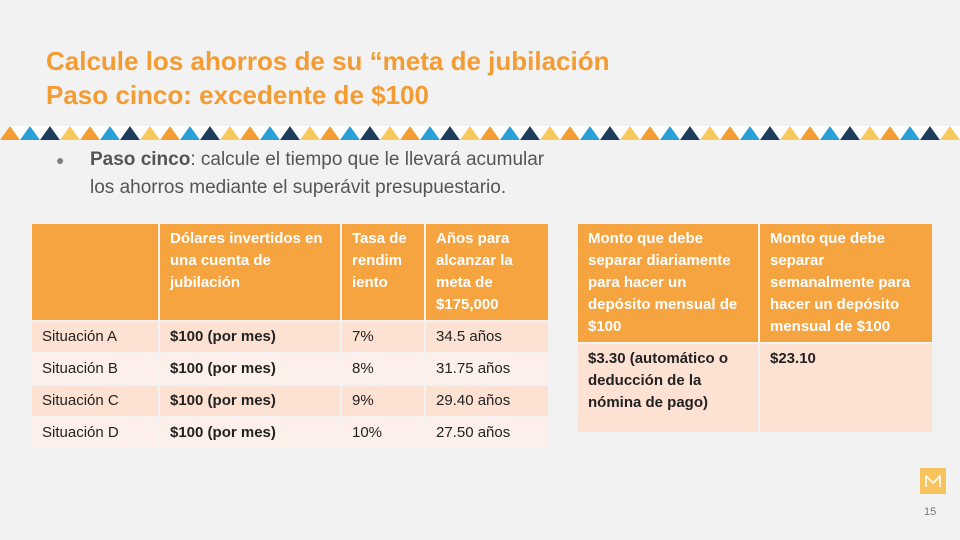  What do you see at coordinates (95, 401) in the screenshot?
I see `cell-situation: Situación C` at bounding box center [95, 401].